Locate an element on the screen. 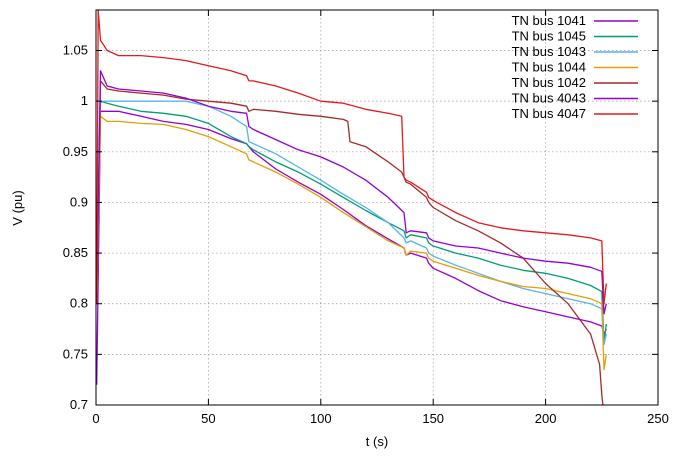 This screenshot has width=696, height=458. x-tick-label: 150 is located at coordinates (433, 418).